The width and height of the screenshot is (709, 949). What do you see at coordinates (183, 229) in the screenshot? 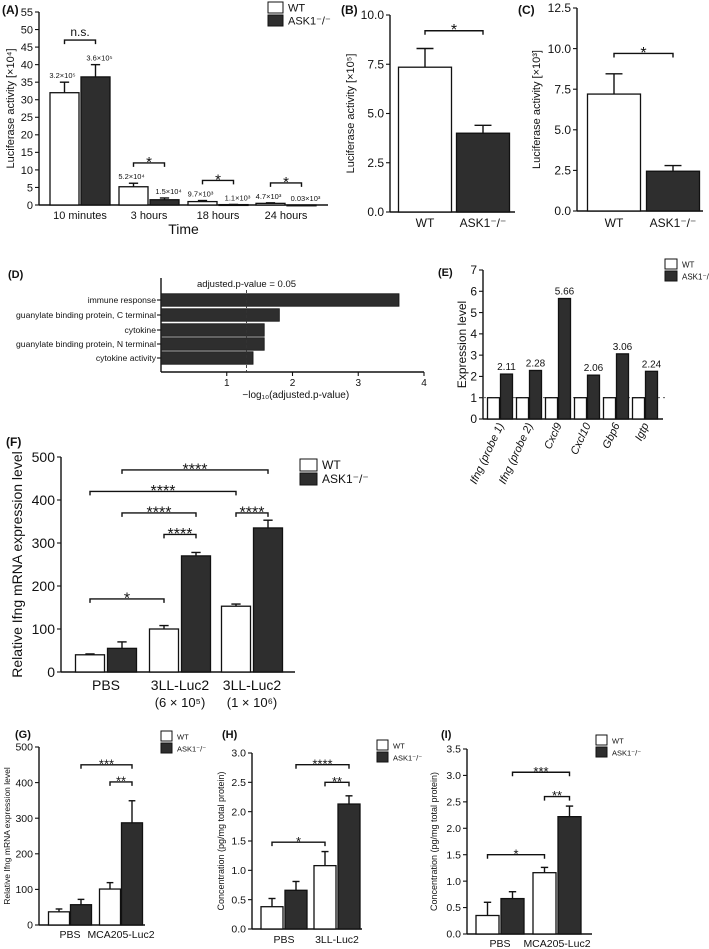
I see `x-axis-label: Time` at bounding box center [183, 229].